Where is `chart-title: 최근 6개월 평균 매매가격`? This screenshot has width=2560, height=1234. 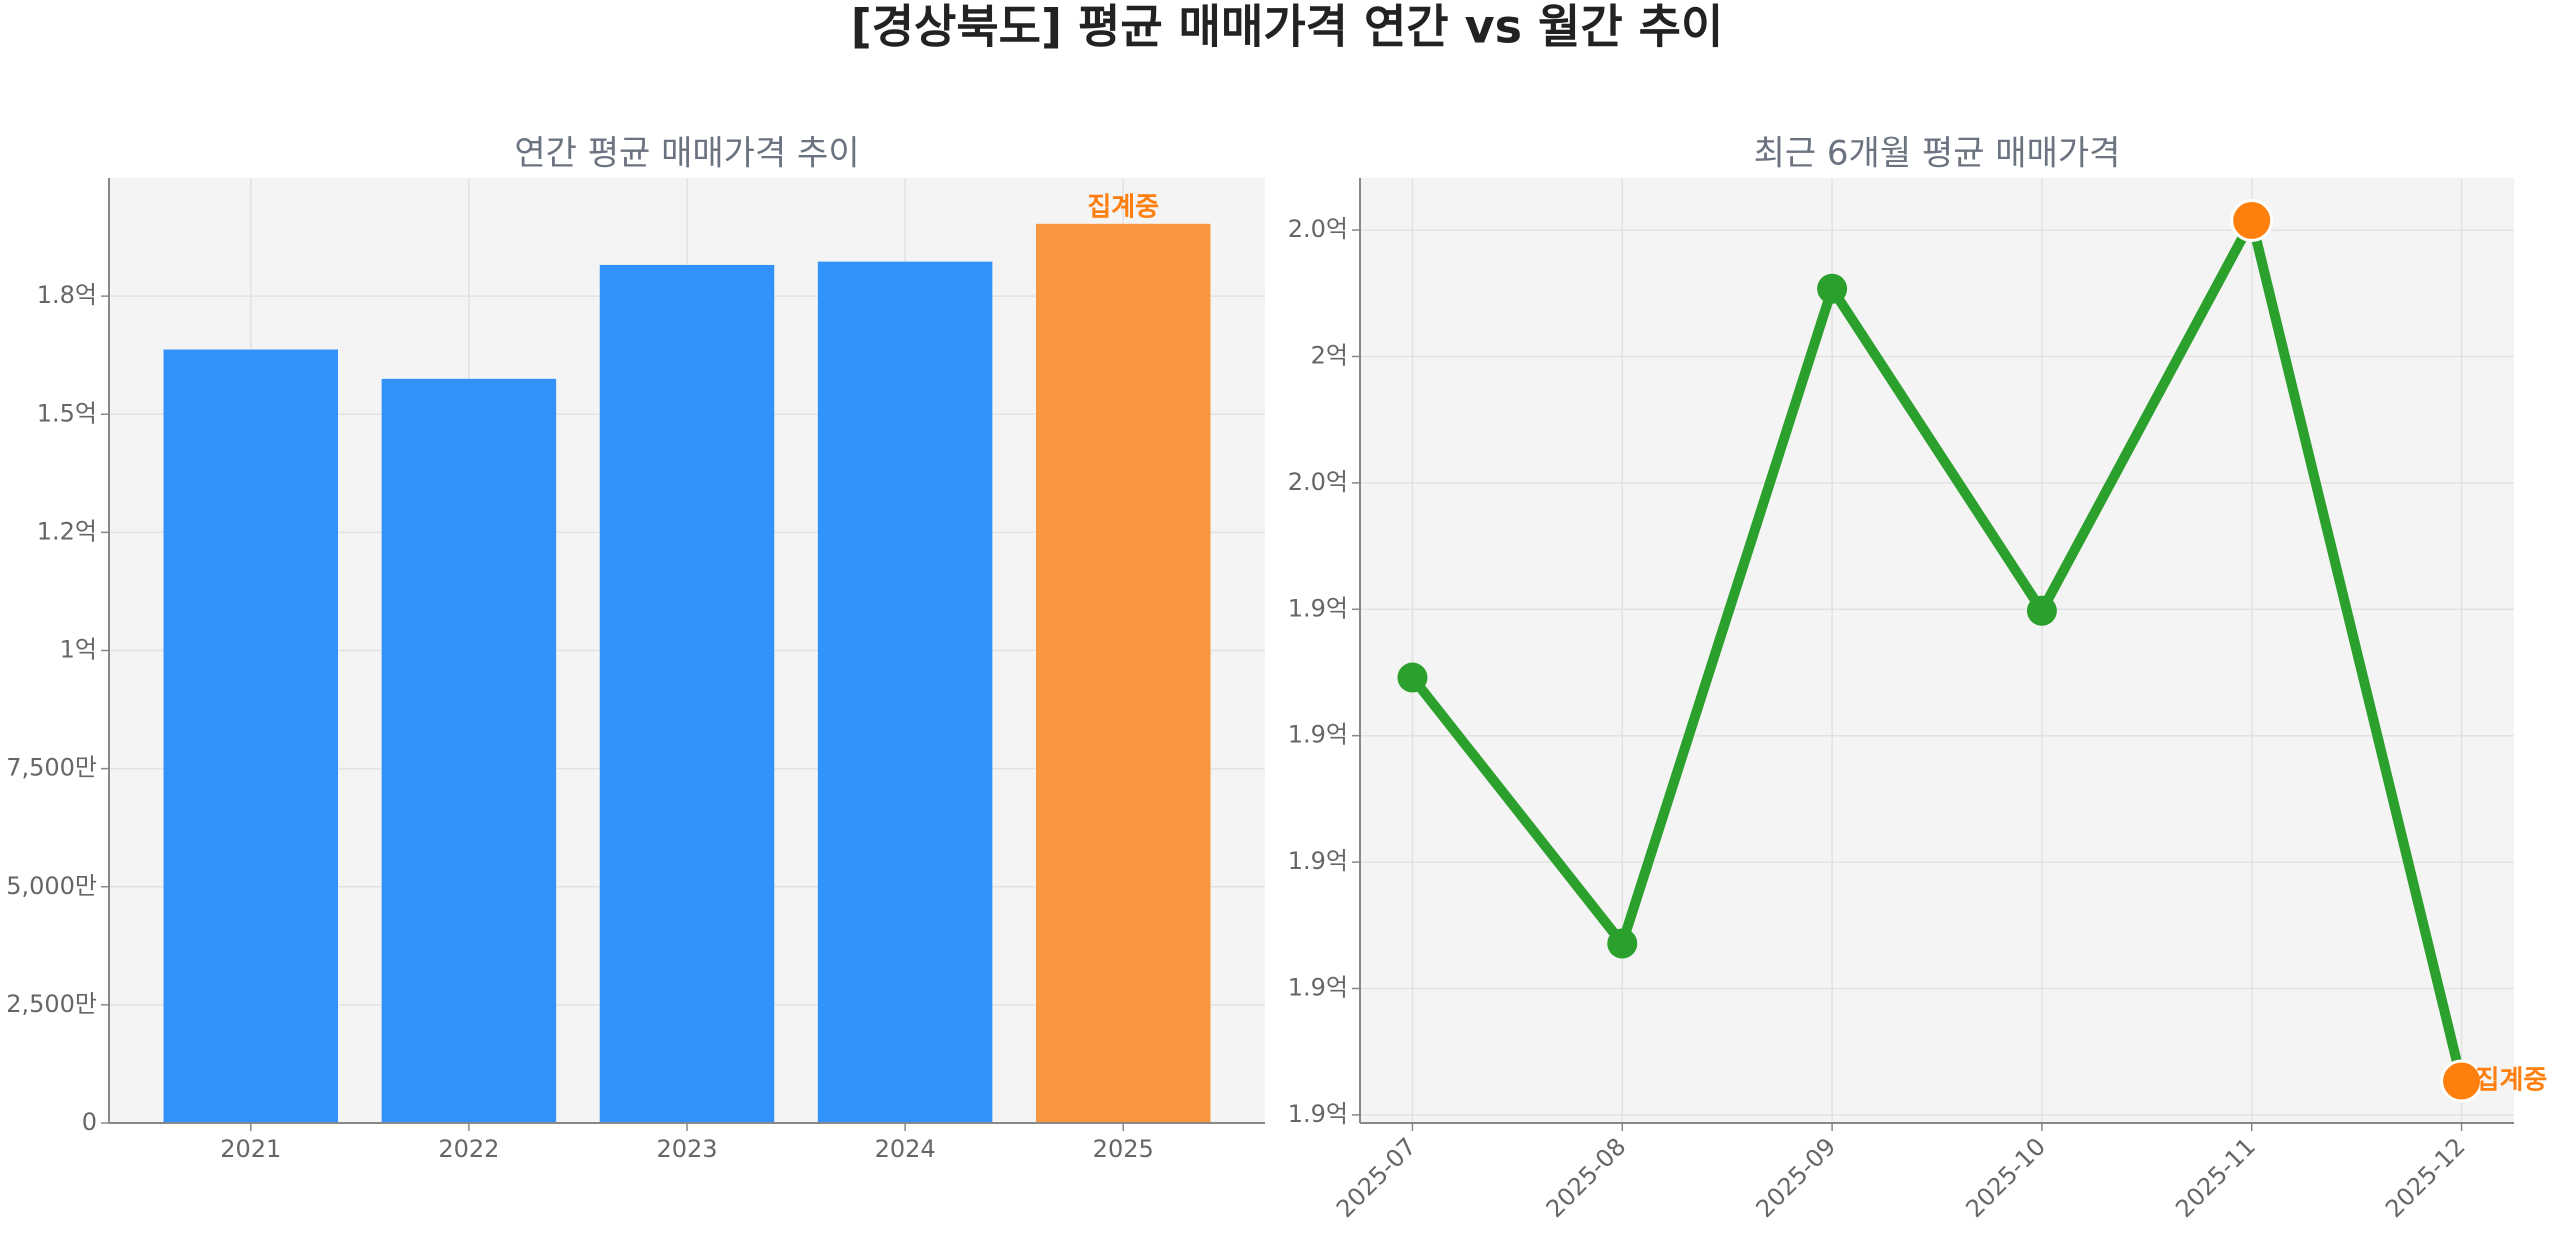
chart-title: 최근 6개월 평균 매매가격 is located at coordinates (1937, 154).